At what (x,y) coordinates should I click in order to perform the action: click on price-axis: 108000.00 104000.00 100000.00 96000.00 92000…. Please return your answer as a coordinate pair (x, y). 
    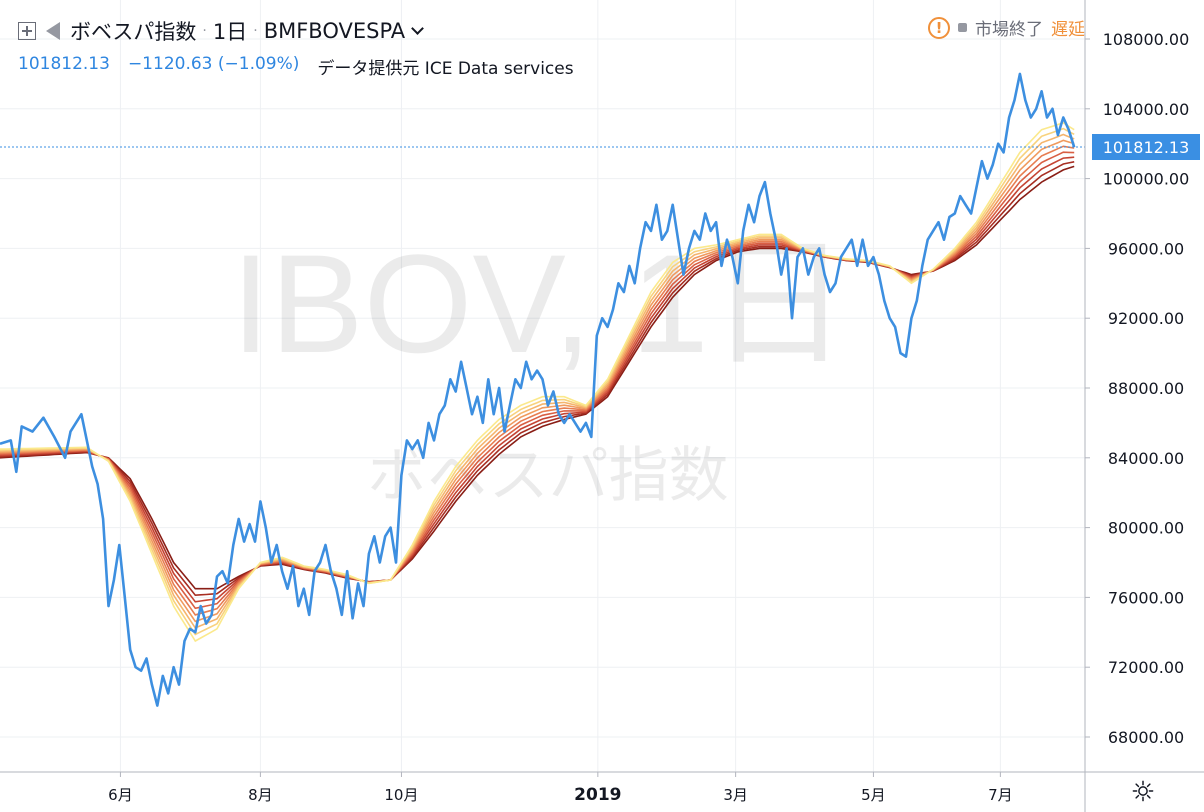
    Looking at the image, I should click on (1137, 388).